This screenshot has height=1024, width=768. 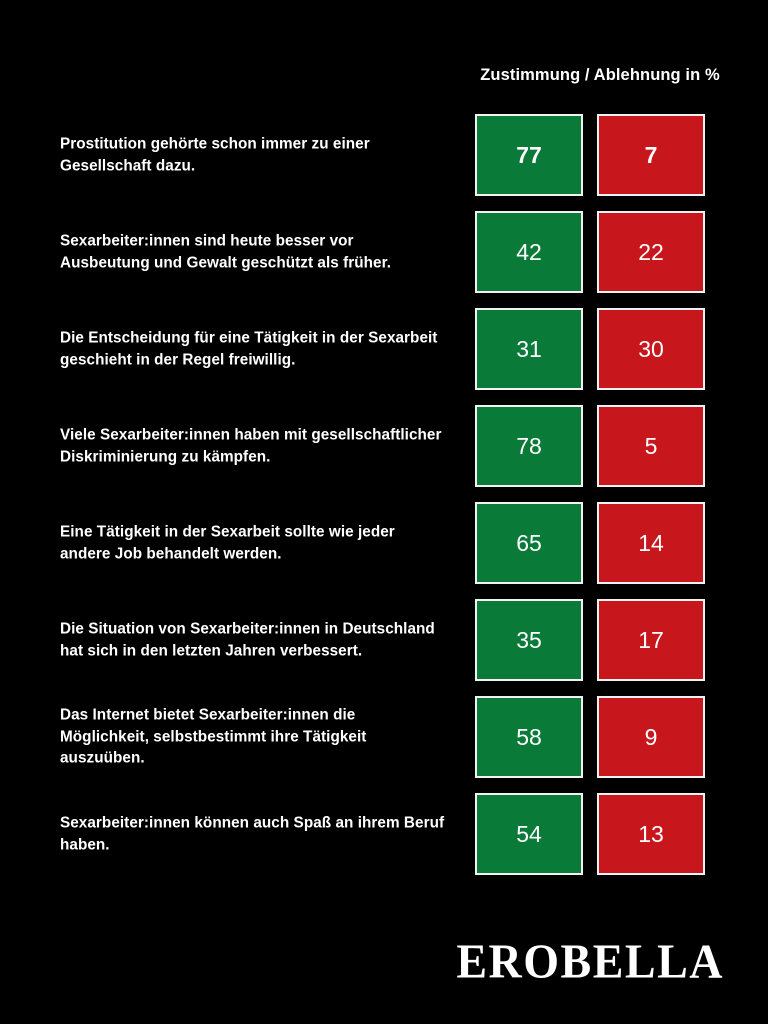 I want to click on reject-value-box: 22, so click(x=651, y=252).